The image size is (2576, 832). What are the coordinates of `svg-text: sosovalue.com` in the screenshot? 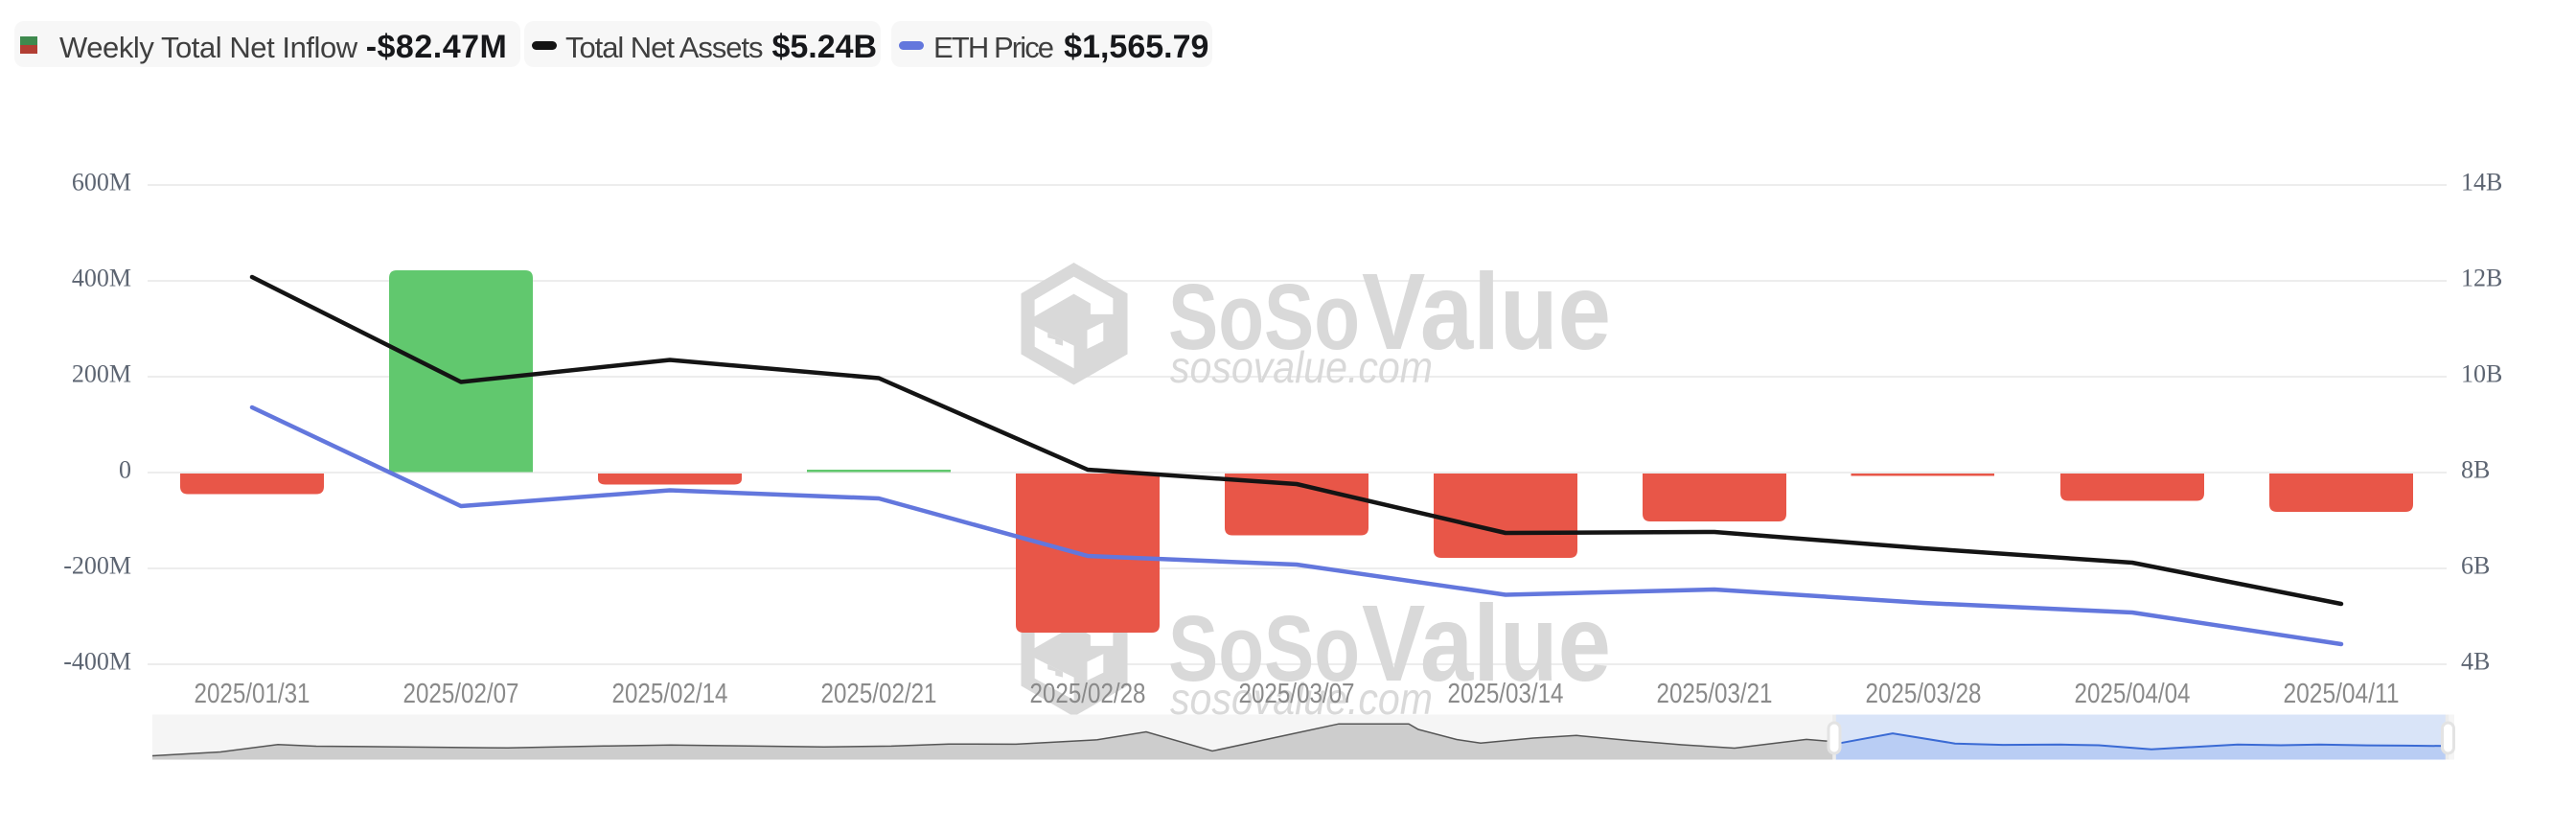 It's located at (1301, 367).